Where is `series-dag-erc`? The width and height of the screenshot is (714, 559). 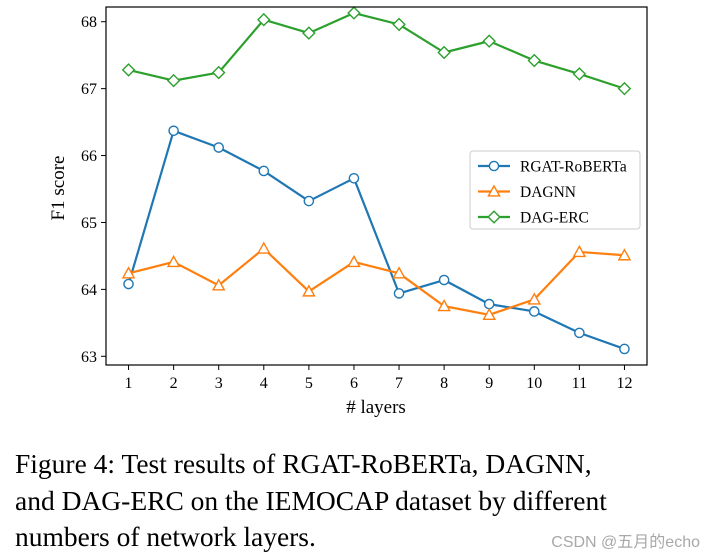 series-dag-erc is located at coordinates (376, 51).